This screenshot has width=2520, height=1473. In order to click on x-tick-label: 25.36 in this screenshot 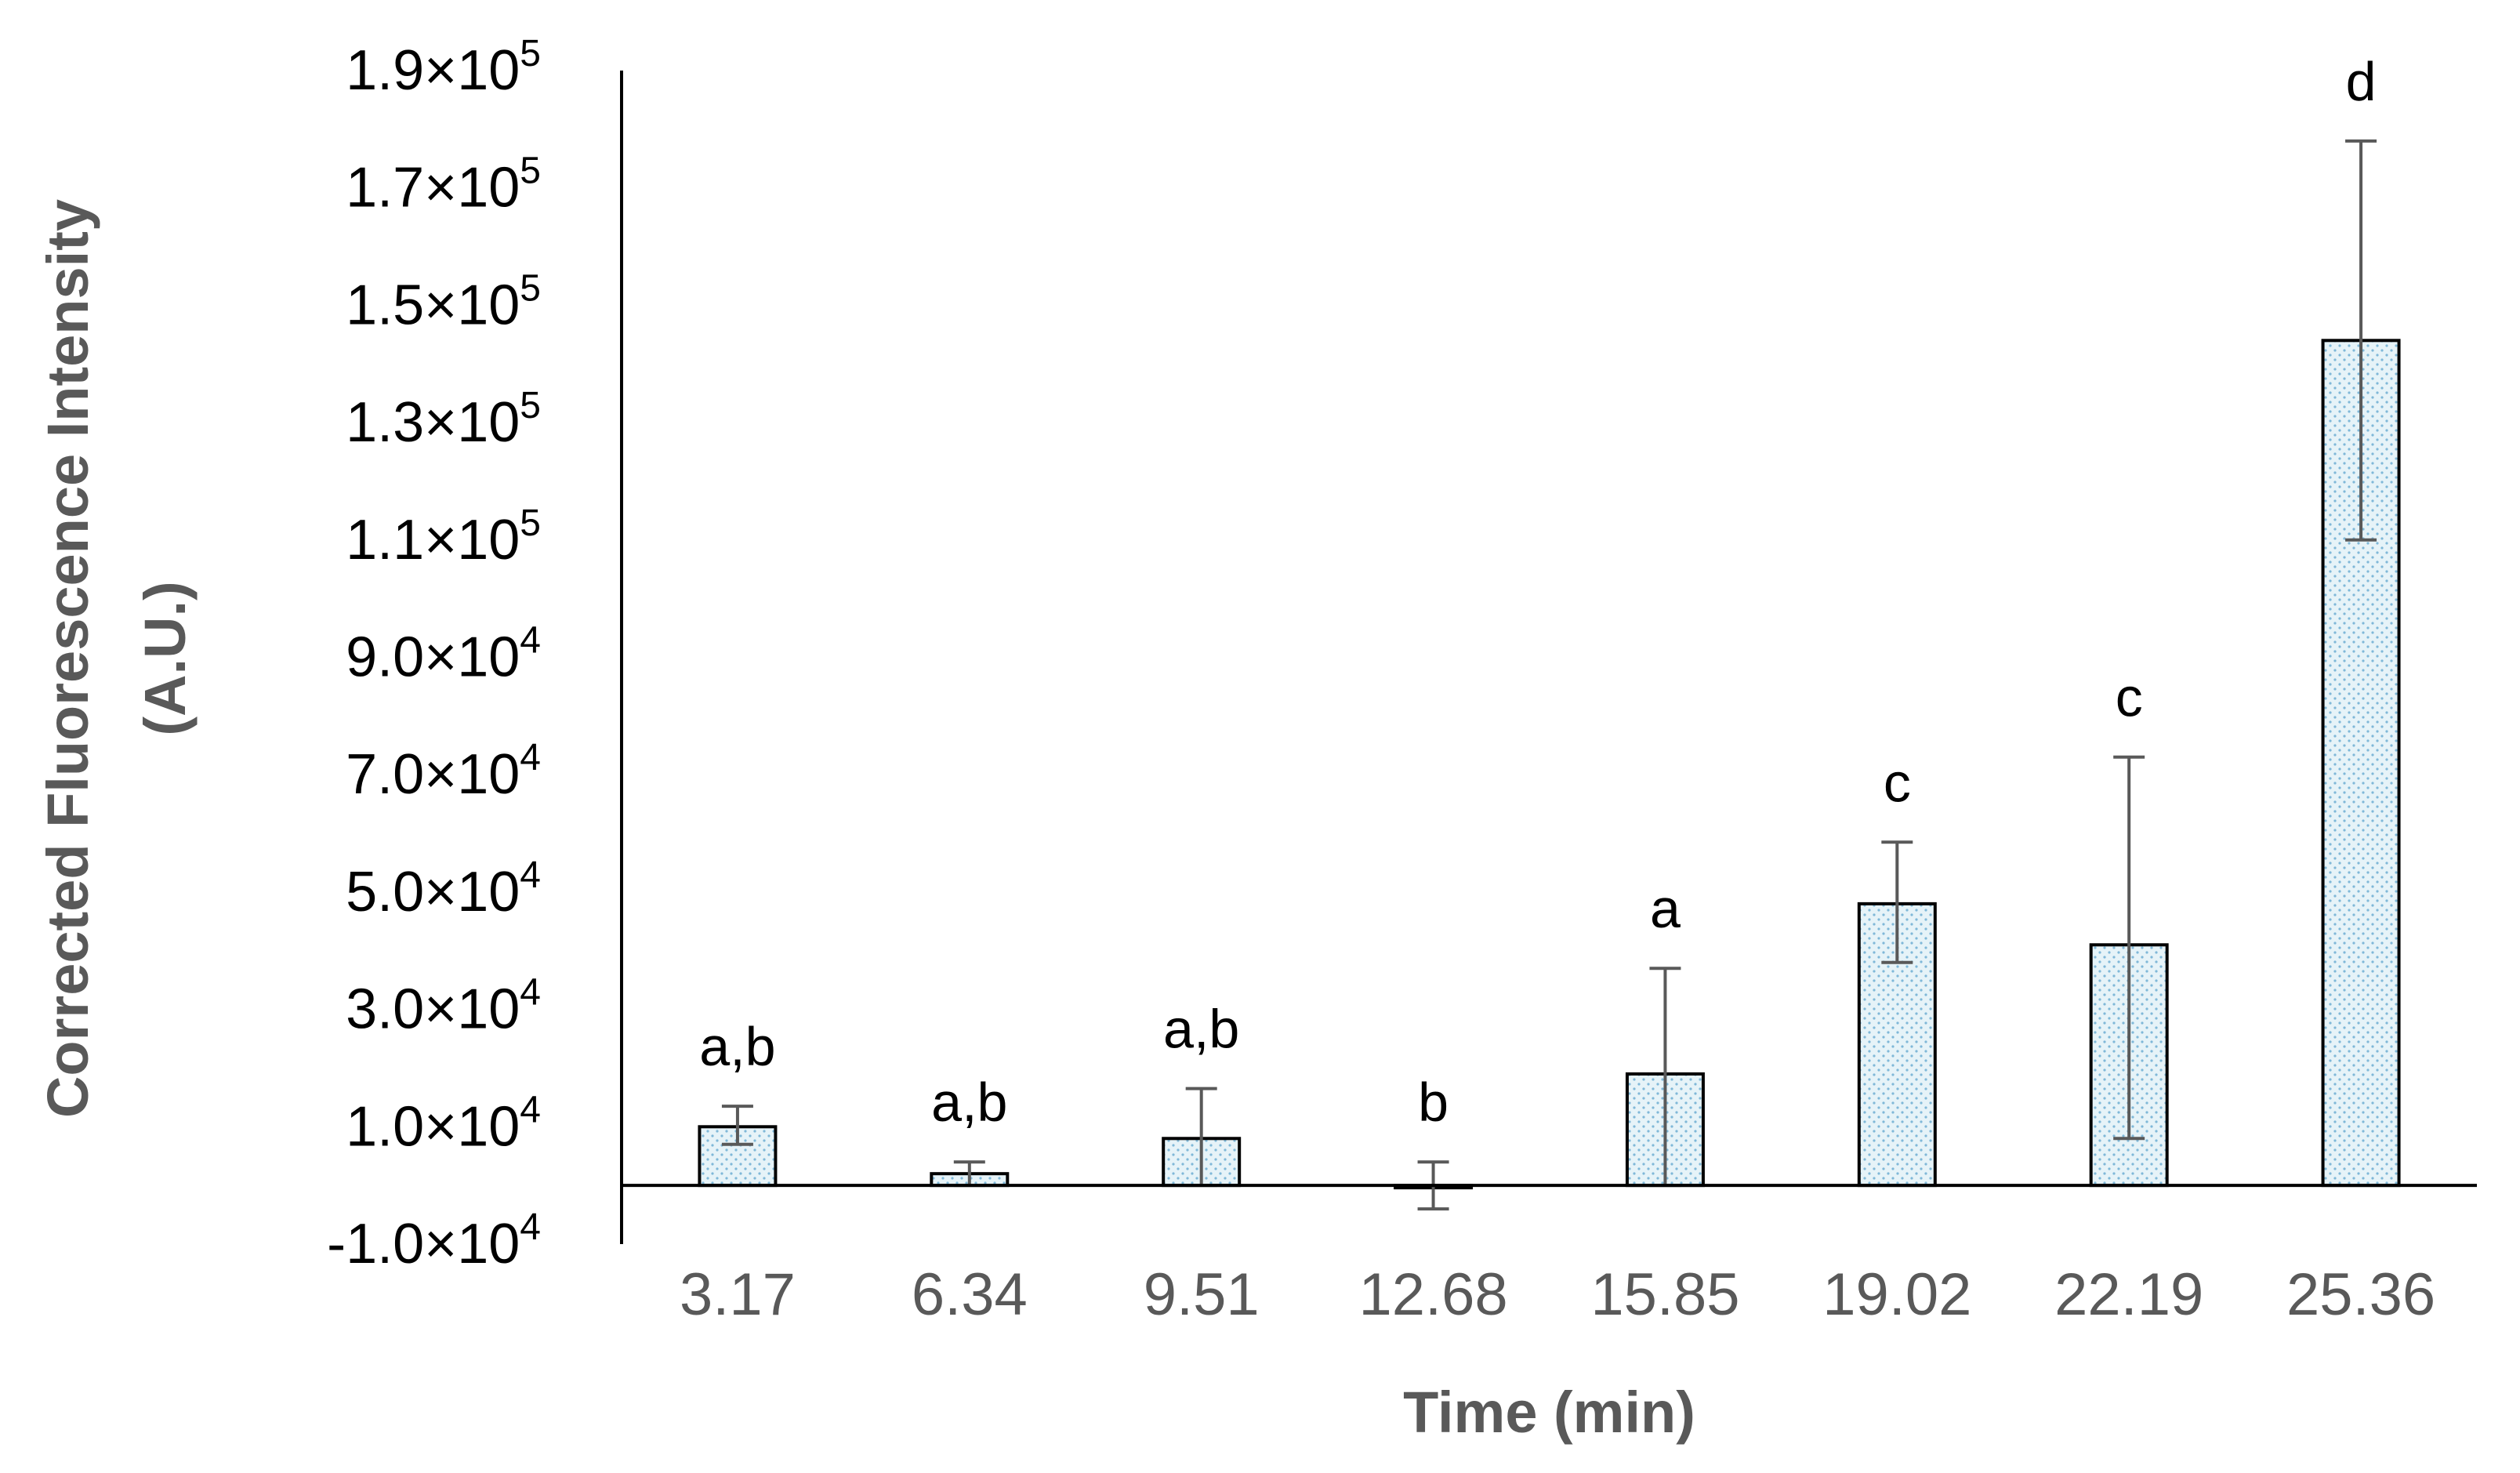, I will do `click(2360, 1294)`.